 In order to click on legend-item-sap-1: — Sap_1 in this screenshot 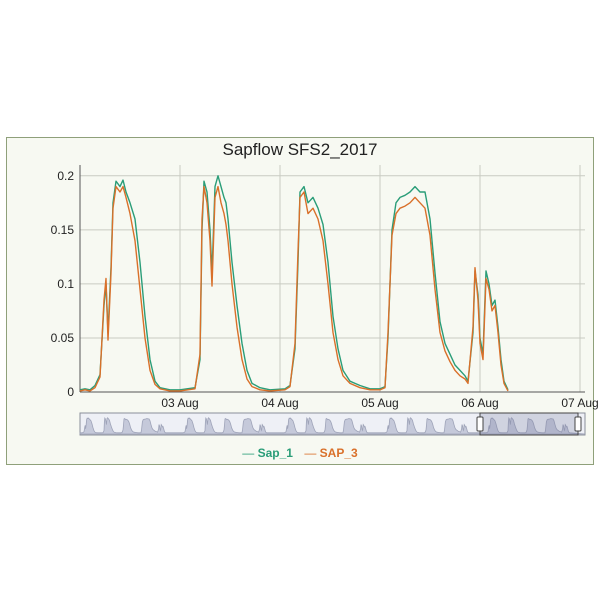, I will do `click(269, 453)`.